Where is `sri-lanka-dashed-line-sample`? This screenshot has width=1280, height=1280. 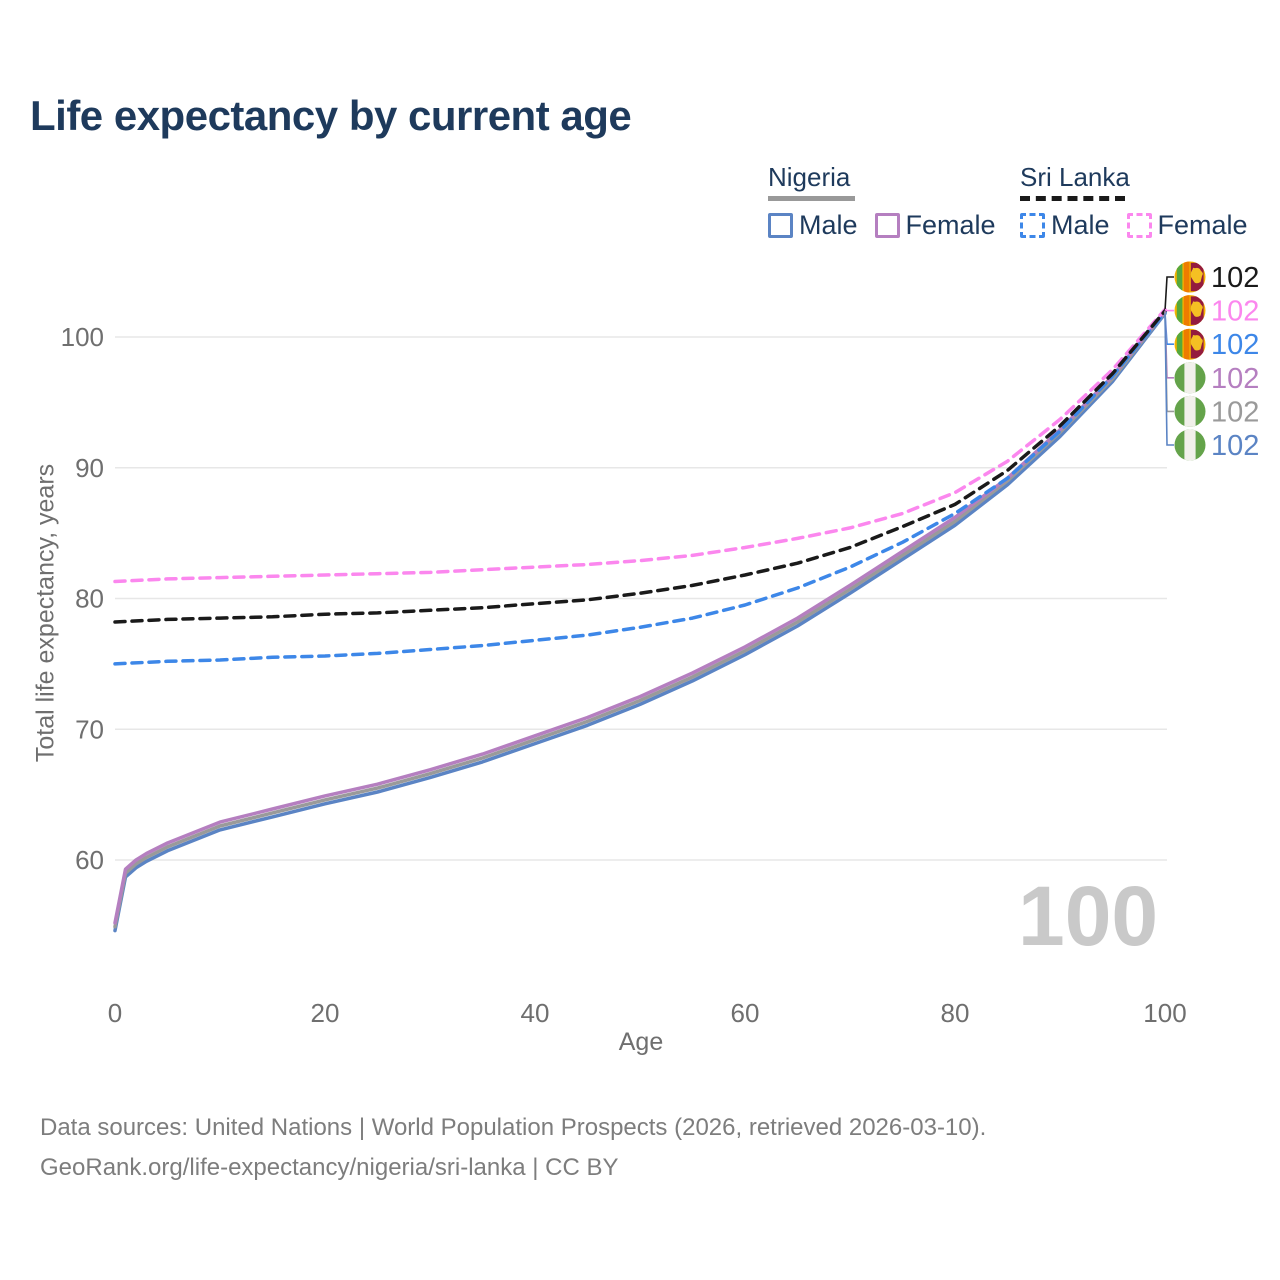 sri-lanka-dashed-line-sample is located at coordinates (1072, 198).